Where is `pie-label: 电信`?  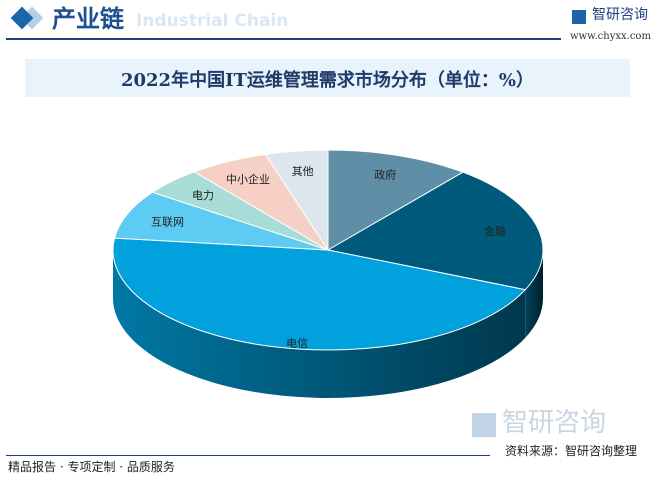 pie-label: 电信 is located at coordinates (297, 343).